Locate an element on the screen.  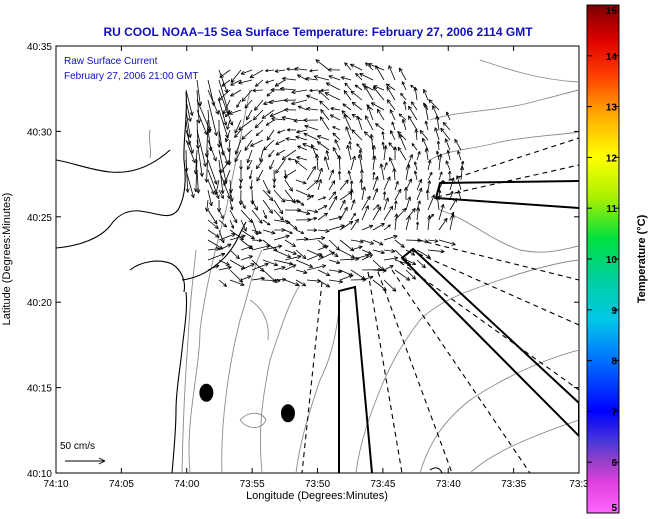
sector-diagonal is located at coordinates (489, 342).